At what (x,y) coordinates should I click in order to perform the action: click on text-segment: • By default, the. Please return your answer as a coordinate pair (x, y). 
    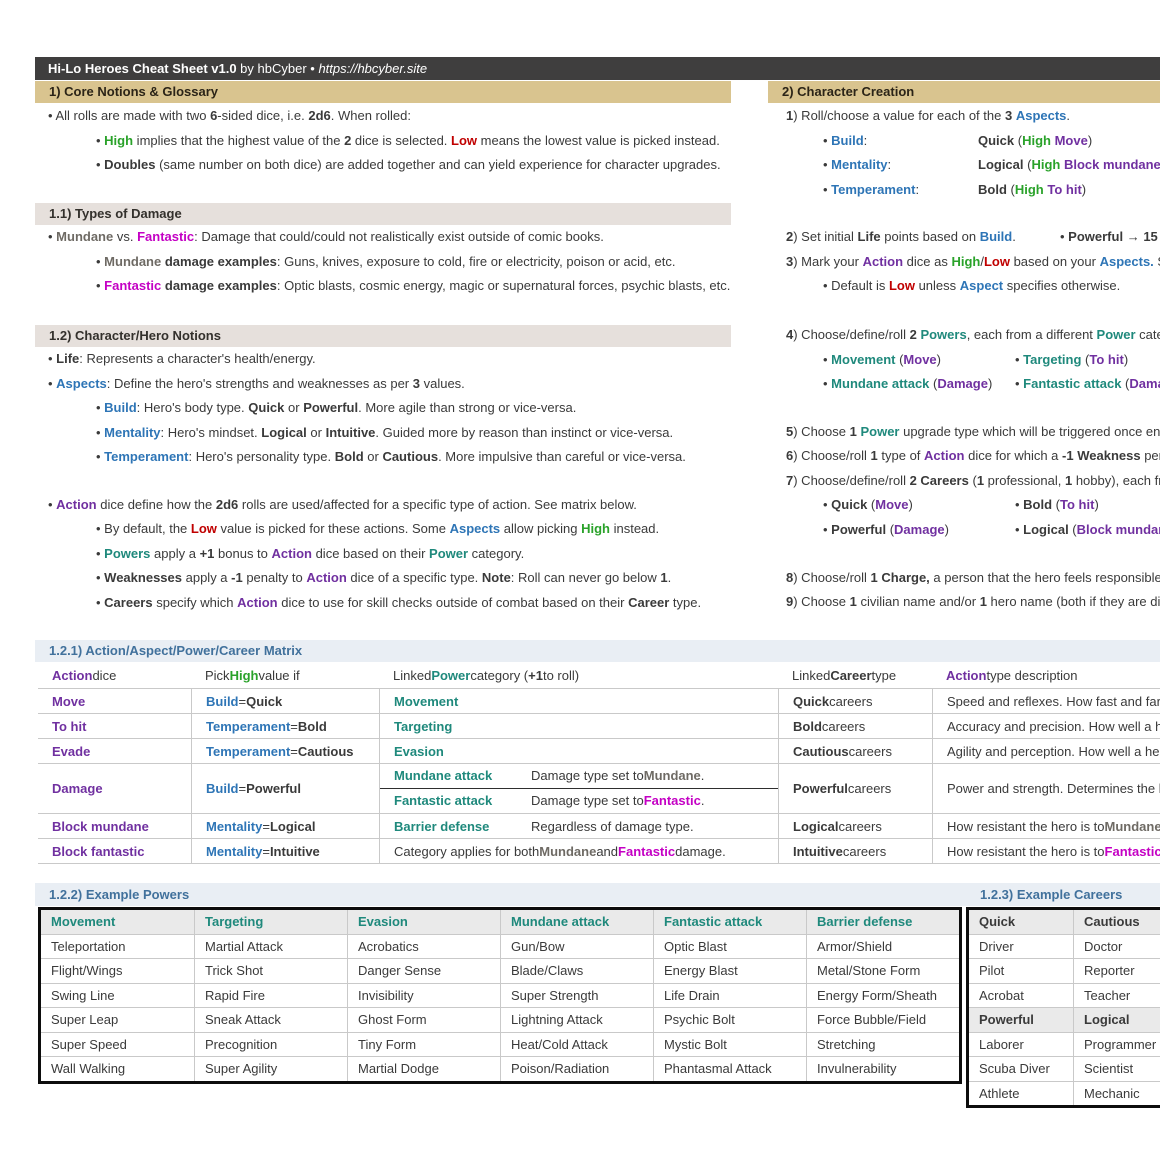
    Looking at the image, I should click on (143, 528).